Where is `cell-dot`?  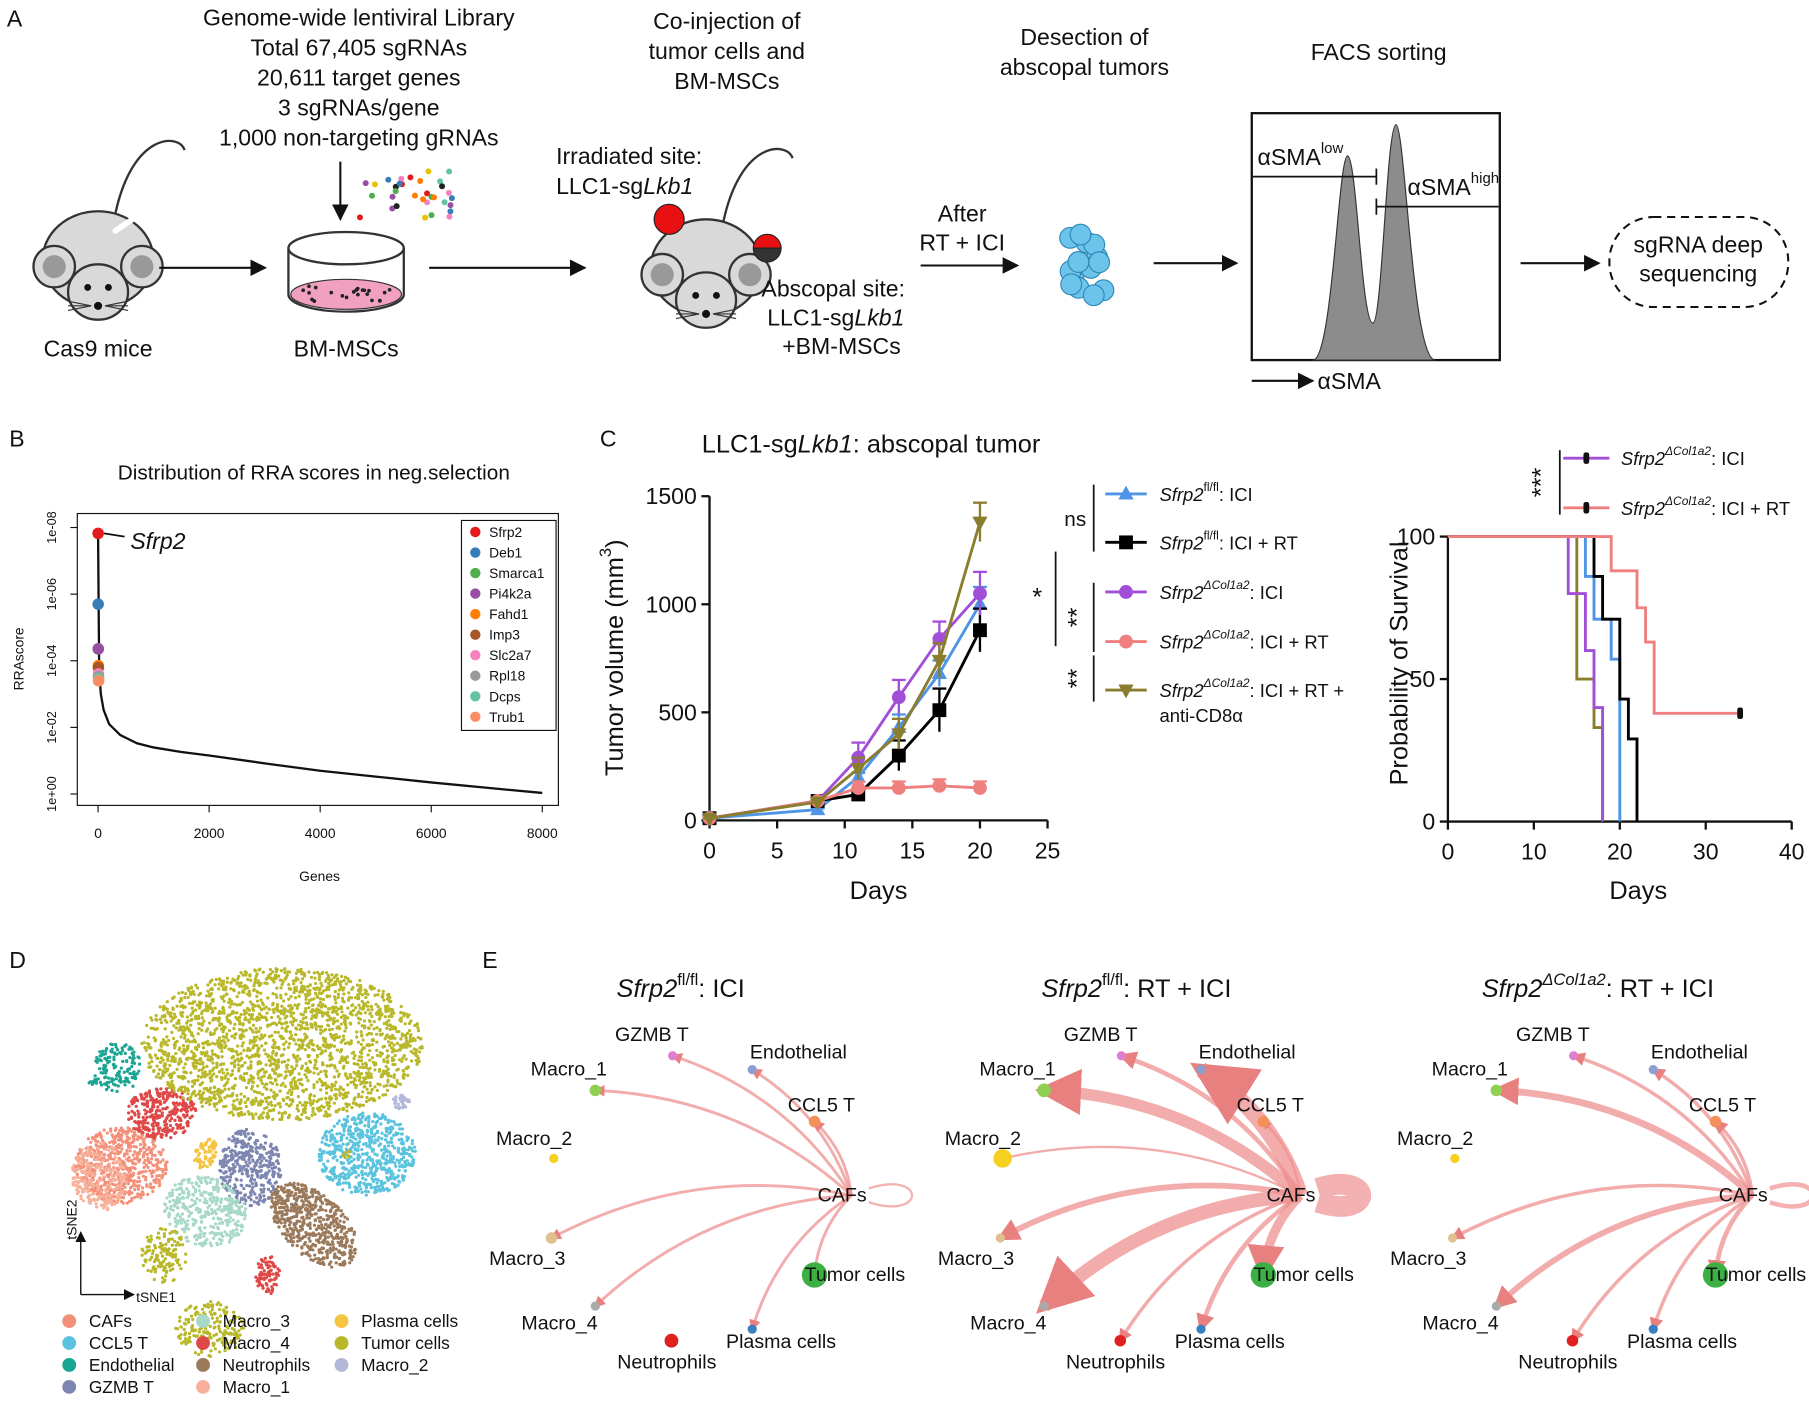
cell-dot is located at coordinates (314, 301).